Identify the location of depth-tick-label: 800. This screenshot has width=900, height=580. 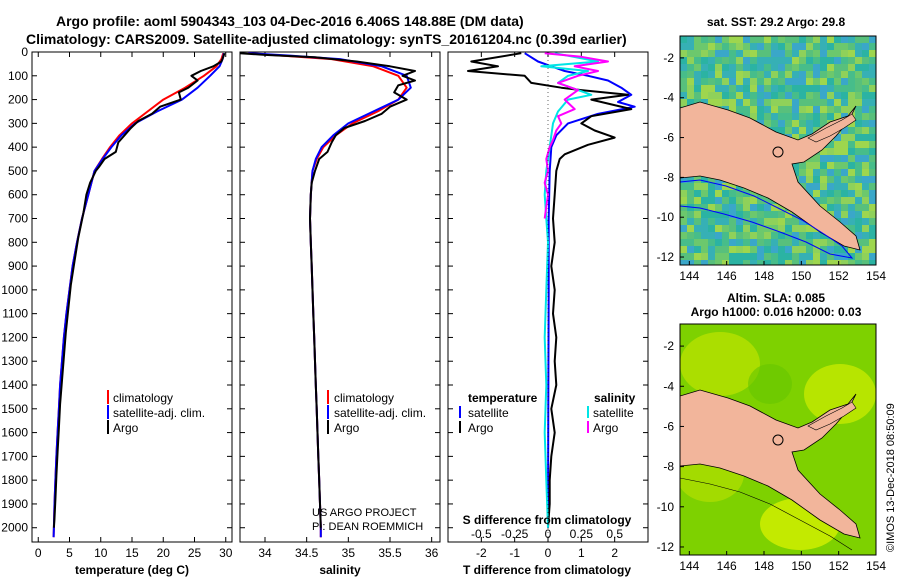
(18, 242).